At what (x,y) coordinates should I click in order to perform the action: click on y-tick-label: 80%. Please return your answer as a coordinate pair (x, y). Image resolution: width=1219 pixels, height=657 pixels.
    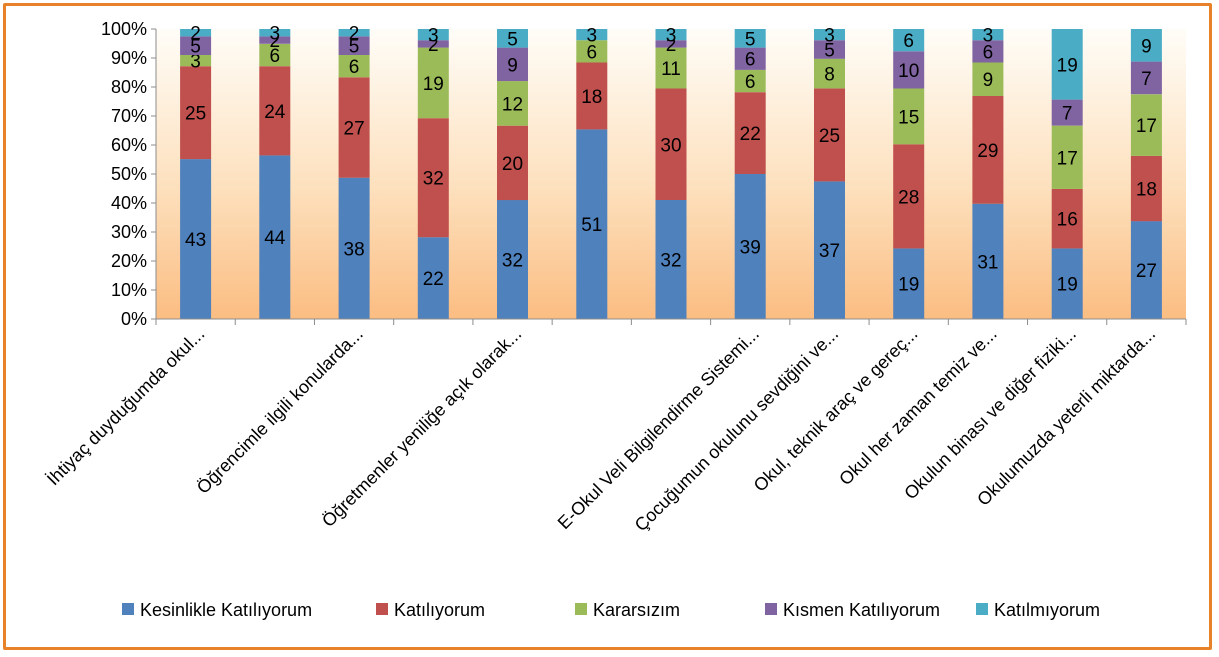
    Looking at the image, I should click on (129, 87).